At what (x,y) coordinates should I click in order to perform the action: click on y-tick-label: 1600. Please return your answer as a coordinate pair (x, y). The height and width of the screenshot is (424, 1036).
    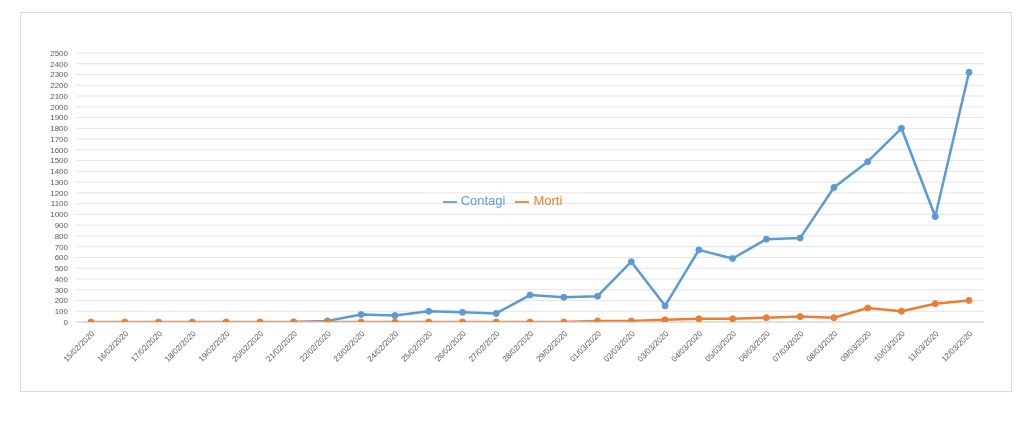
    Looking at the image, I should click on (59, 150).